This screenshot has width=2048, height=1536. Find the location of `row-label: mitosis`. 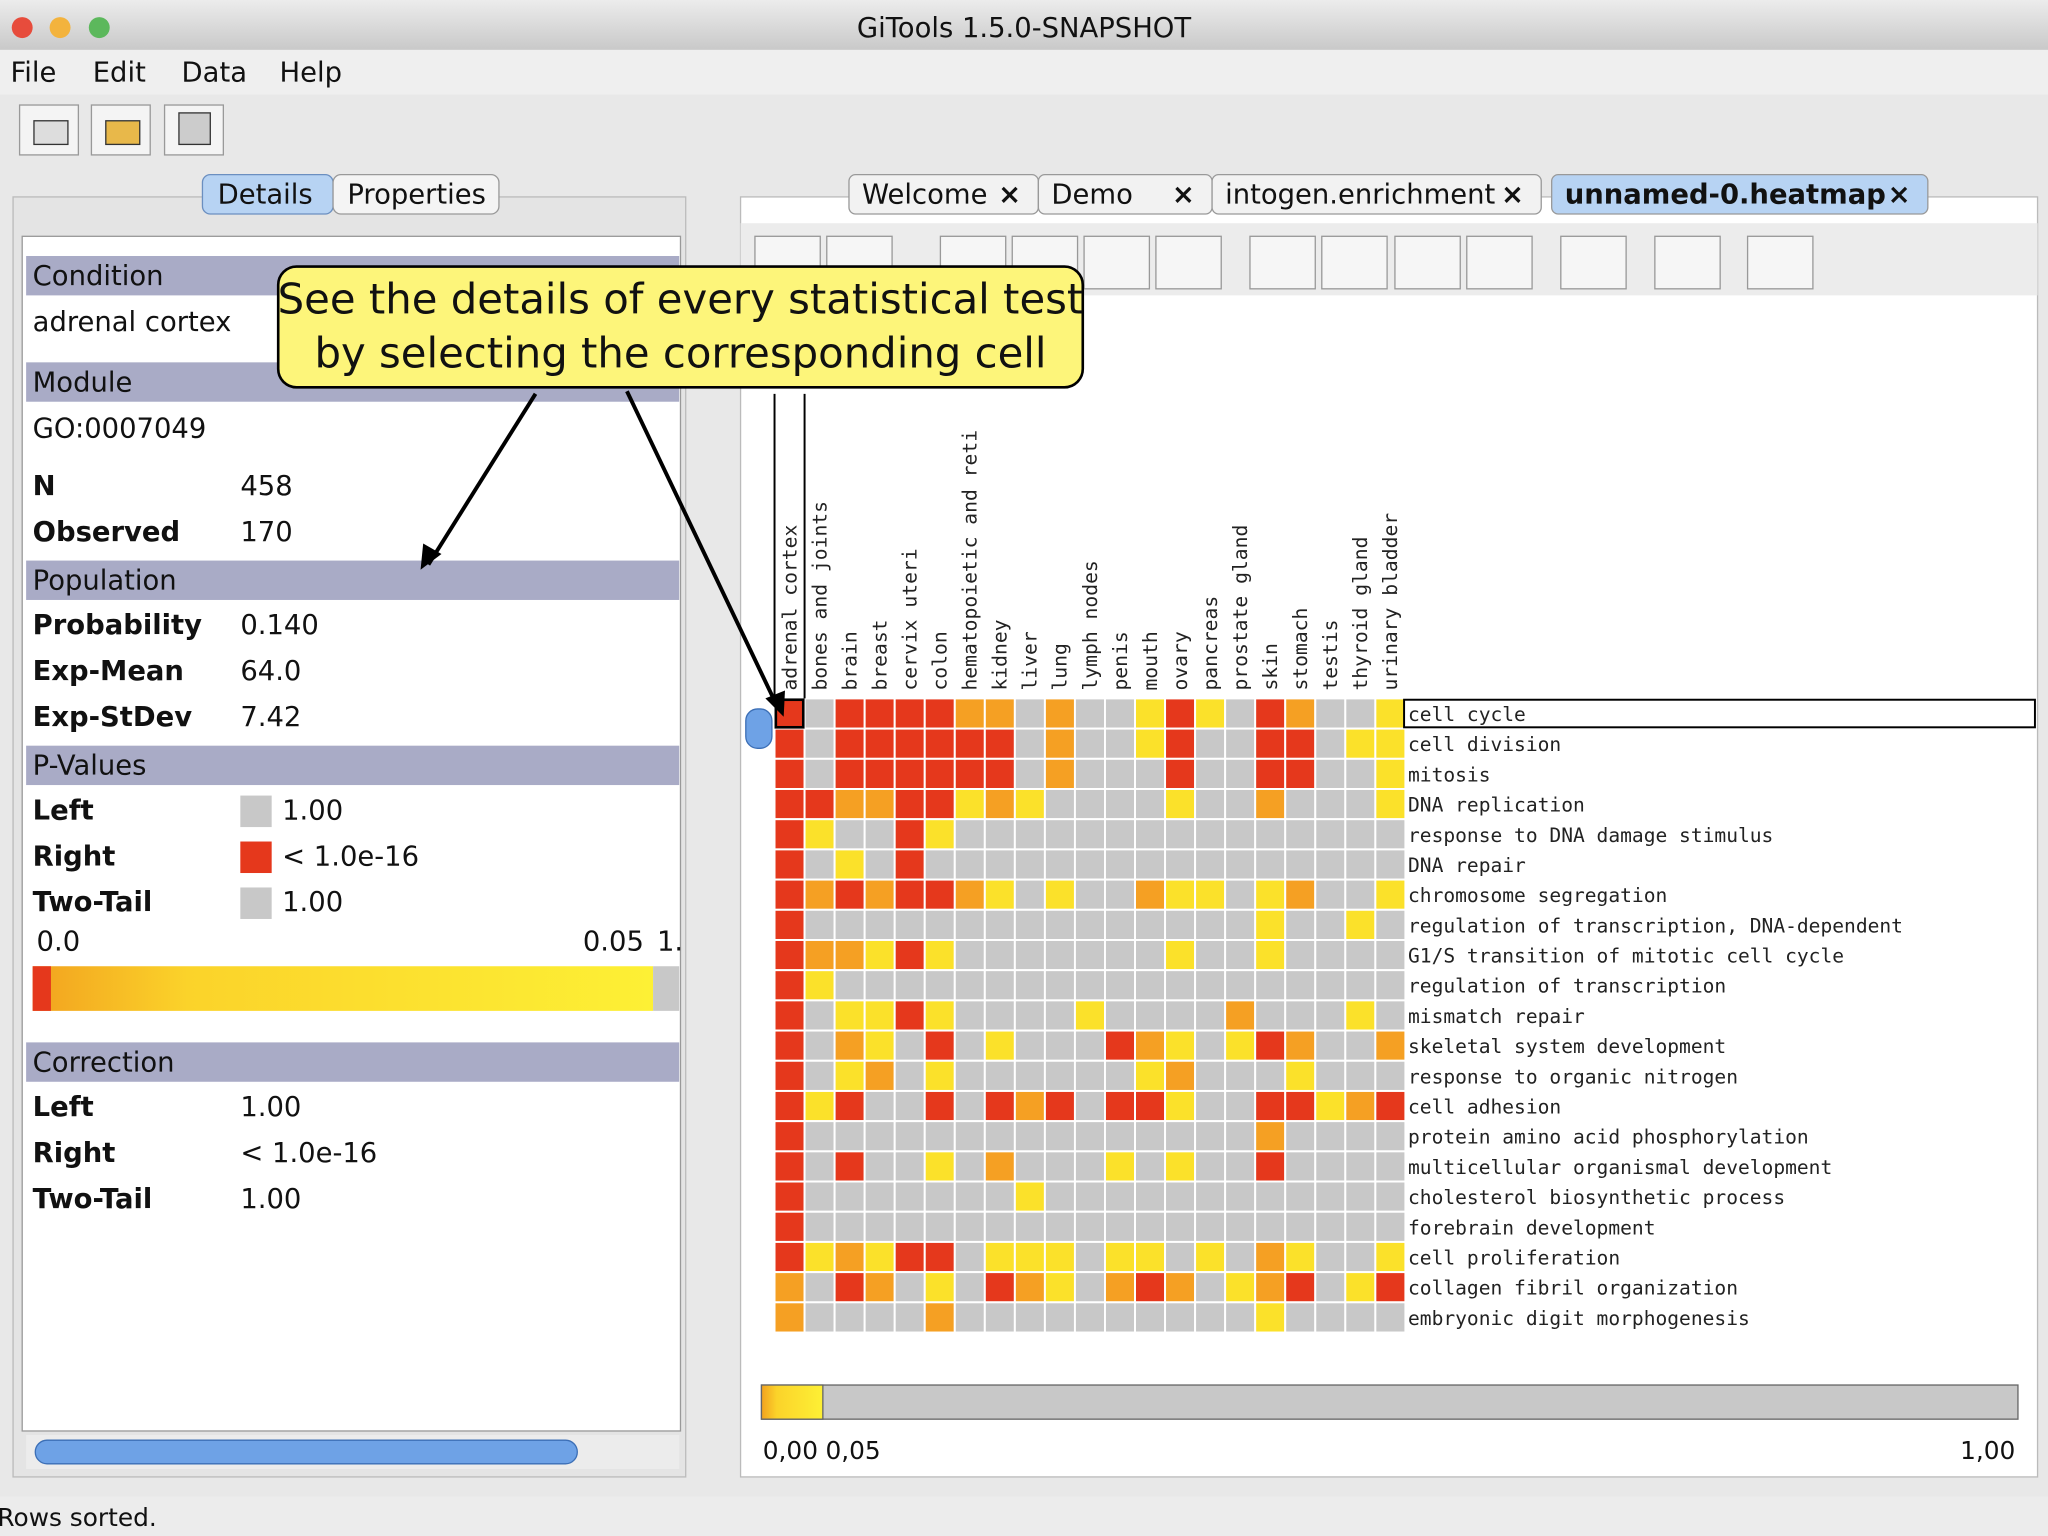

row-label: mitosis is located at coordinates (1449, 774).